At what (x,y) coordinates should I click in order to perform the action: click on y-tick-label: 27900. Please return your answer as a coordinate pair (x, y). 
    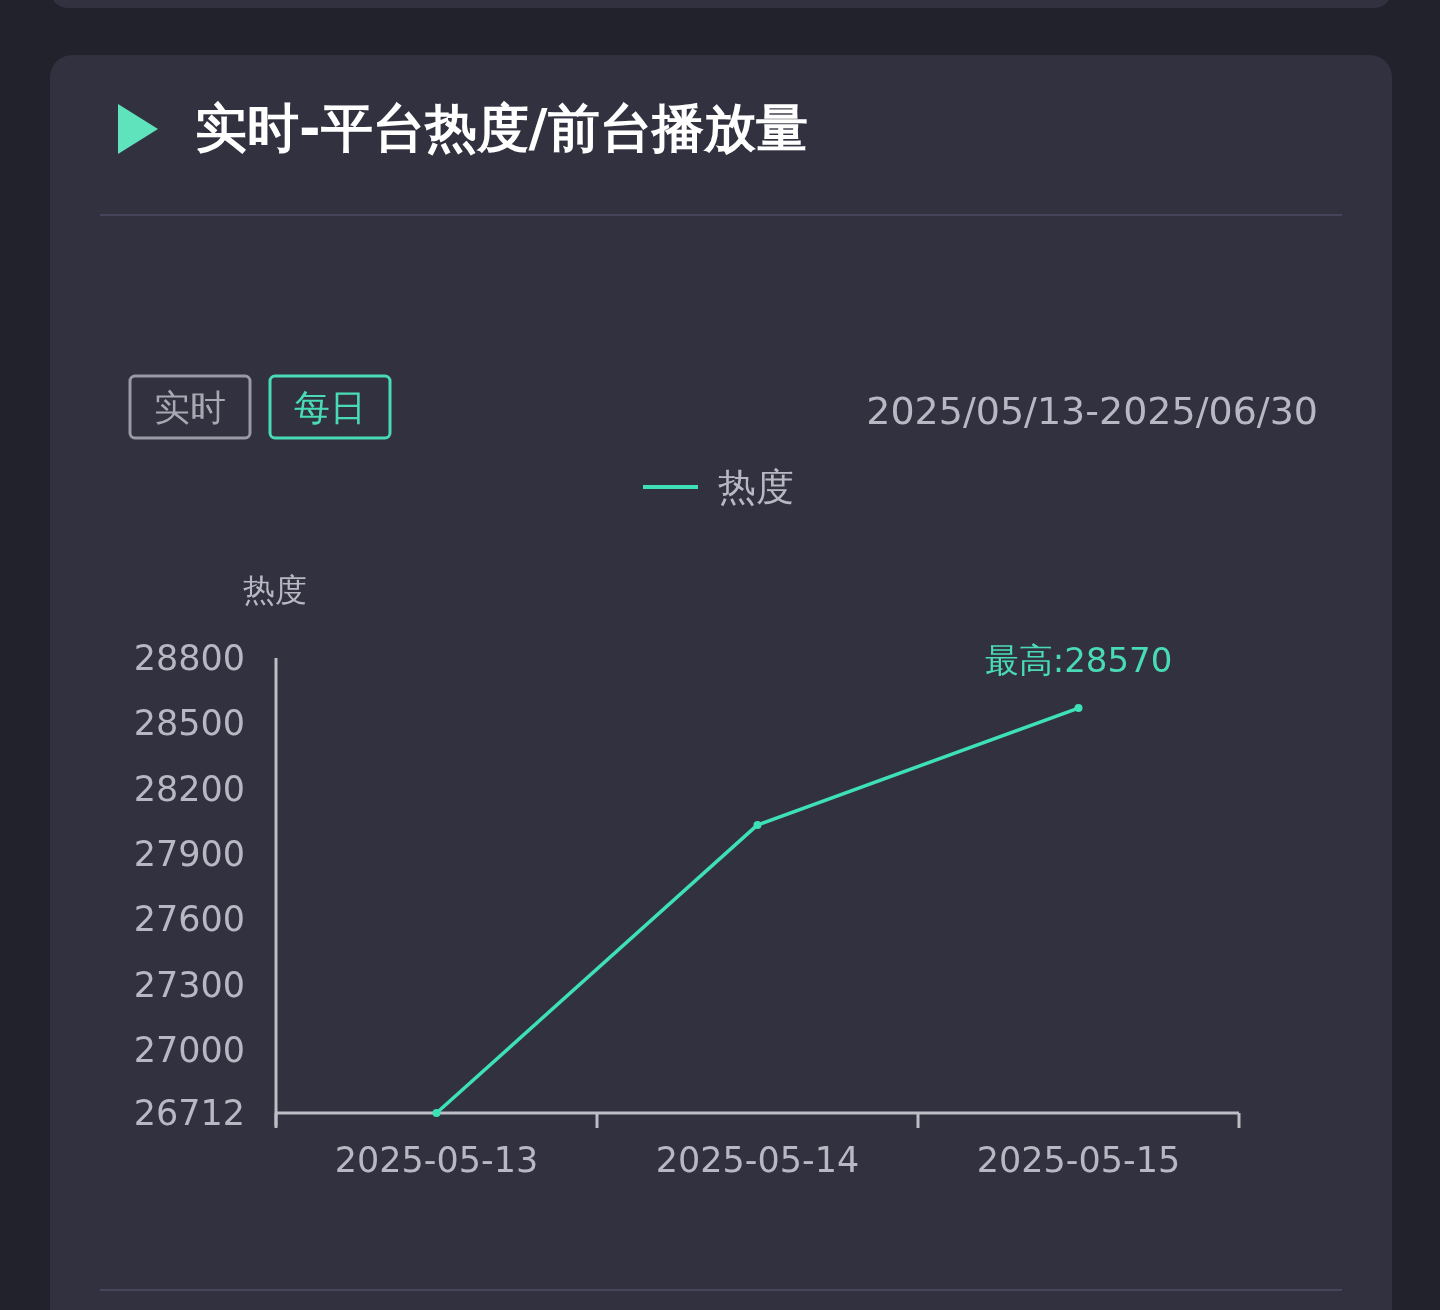
    Looking at the image, I should click on (189, 854).